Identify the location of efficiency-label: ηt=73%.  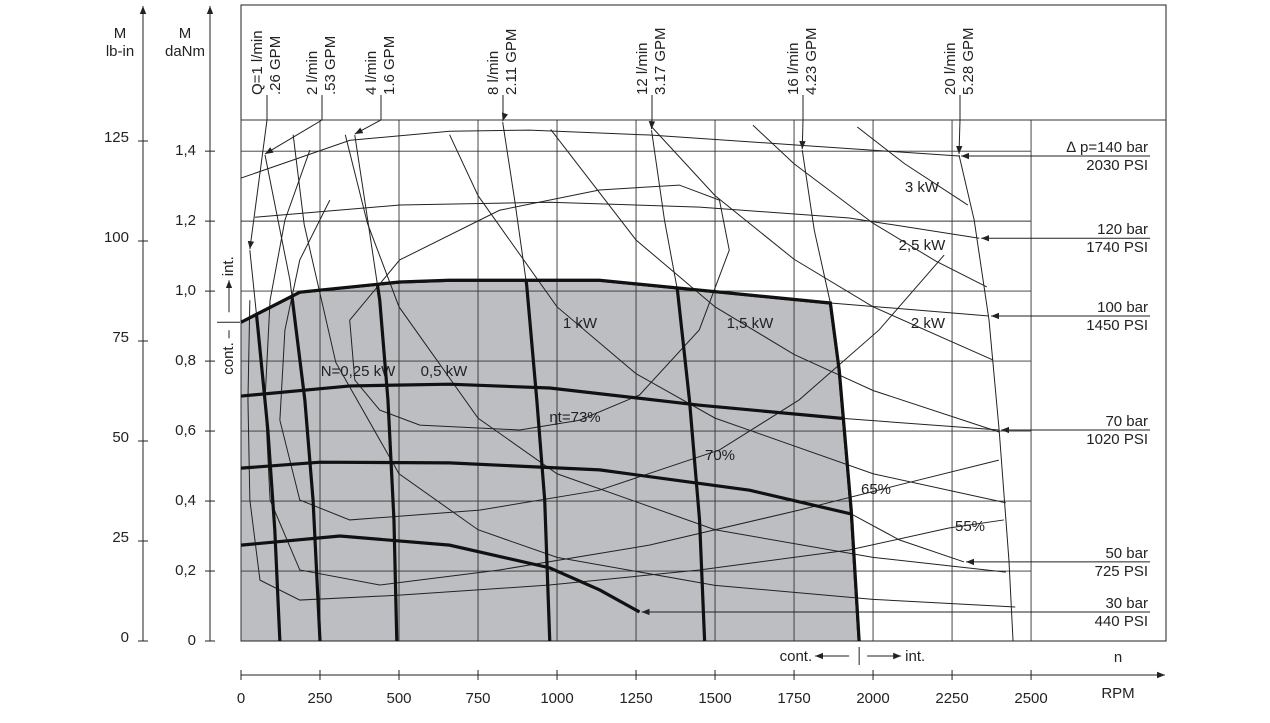
(574, 417).